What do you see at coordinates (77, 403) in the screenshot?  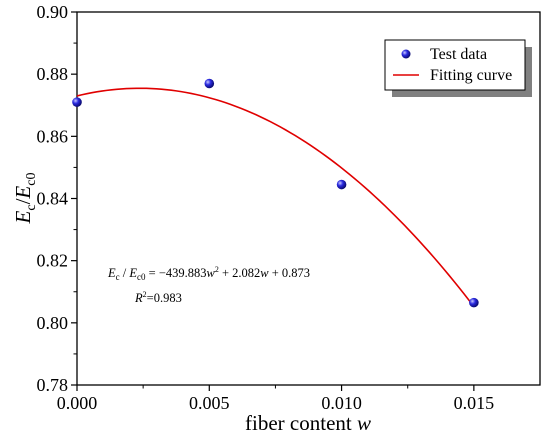 I see `x-tick-label: 0.000` at bounding box center [77, 403].